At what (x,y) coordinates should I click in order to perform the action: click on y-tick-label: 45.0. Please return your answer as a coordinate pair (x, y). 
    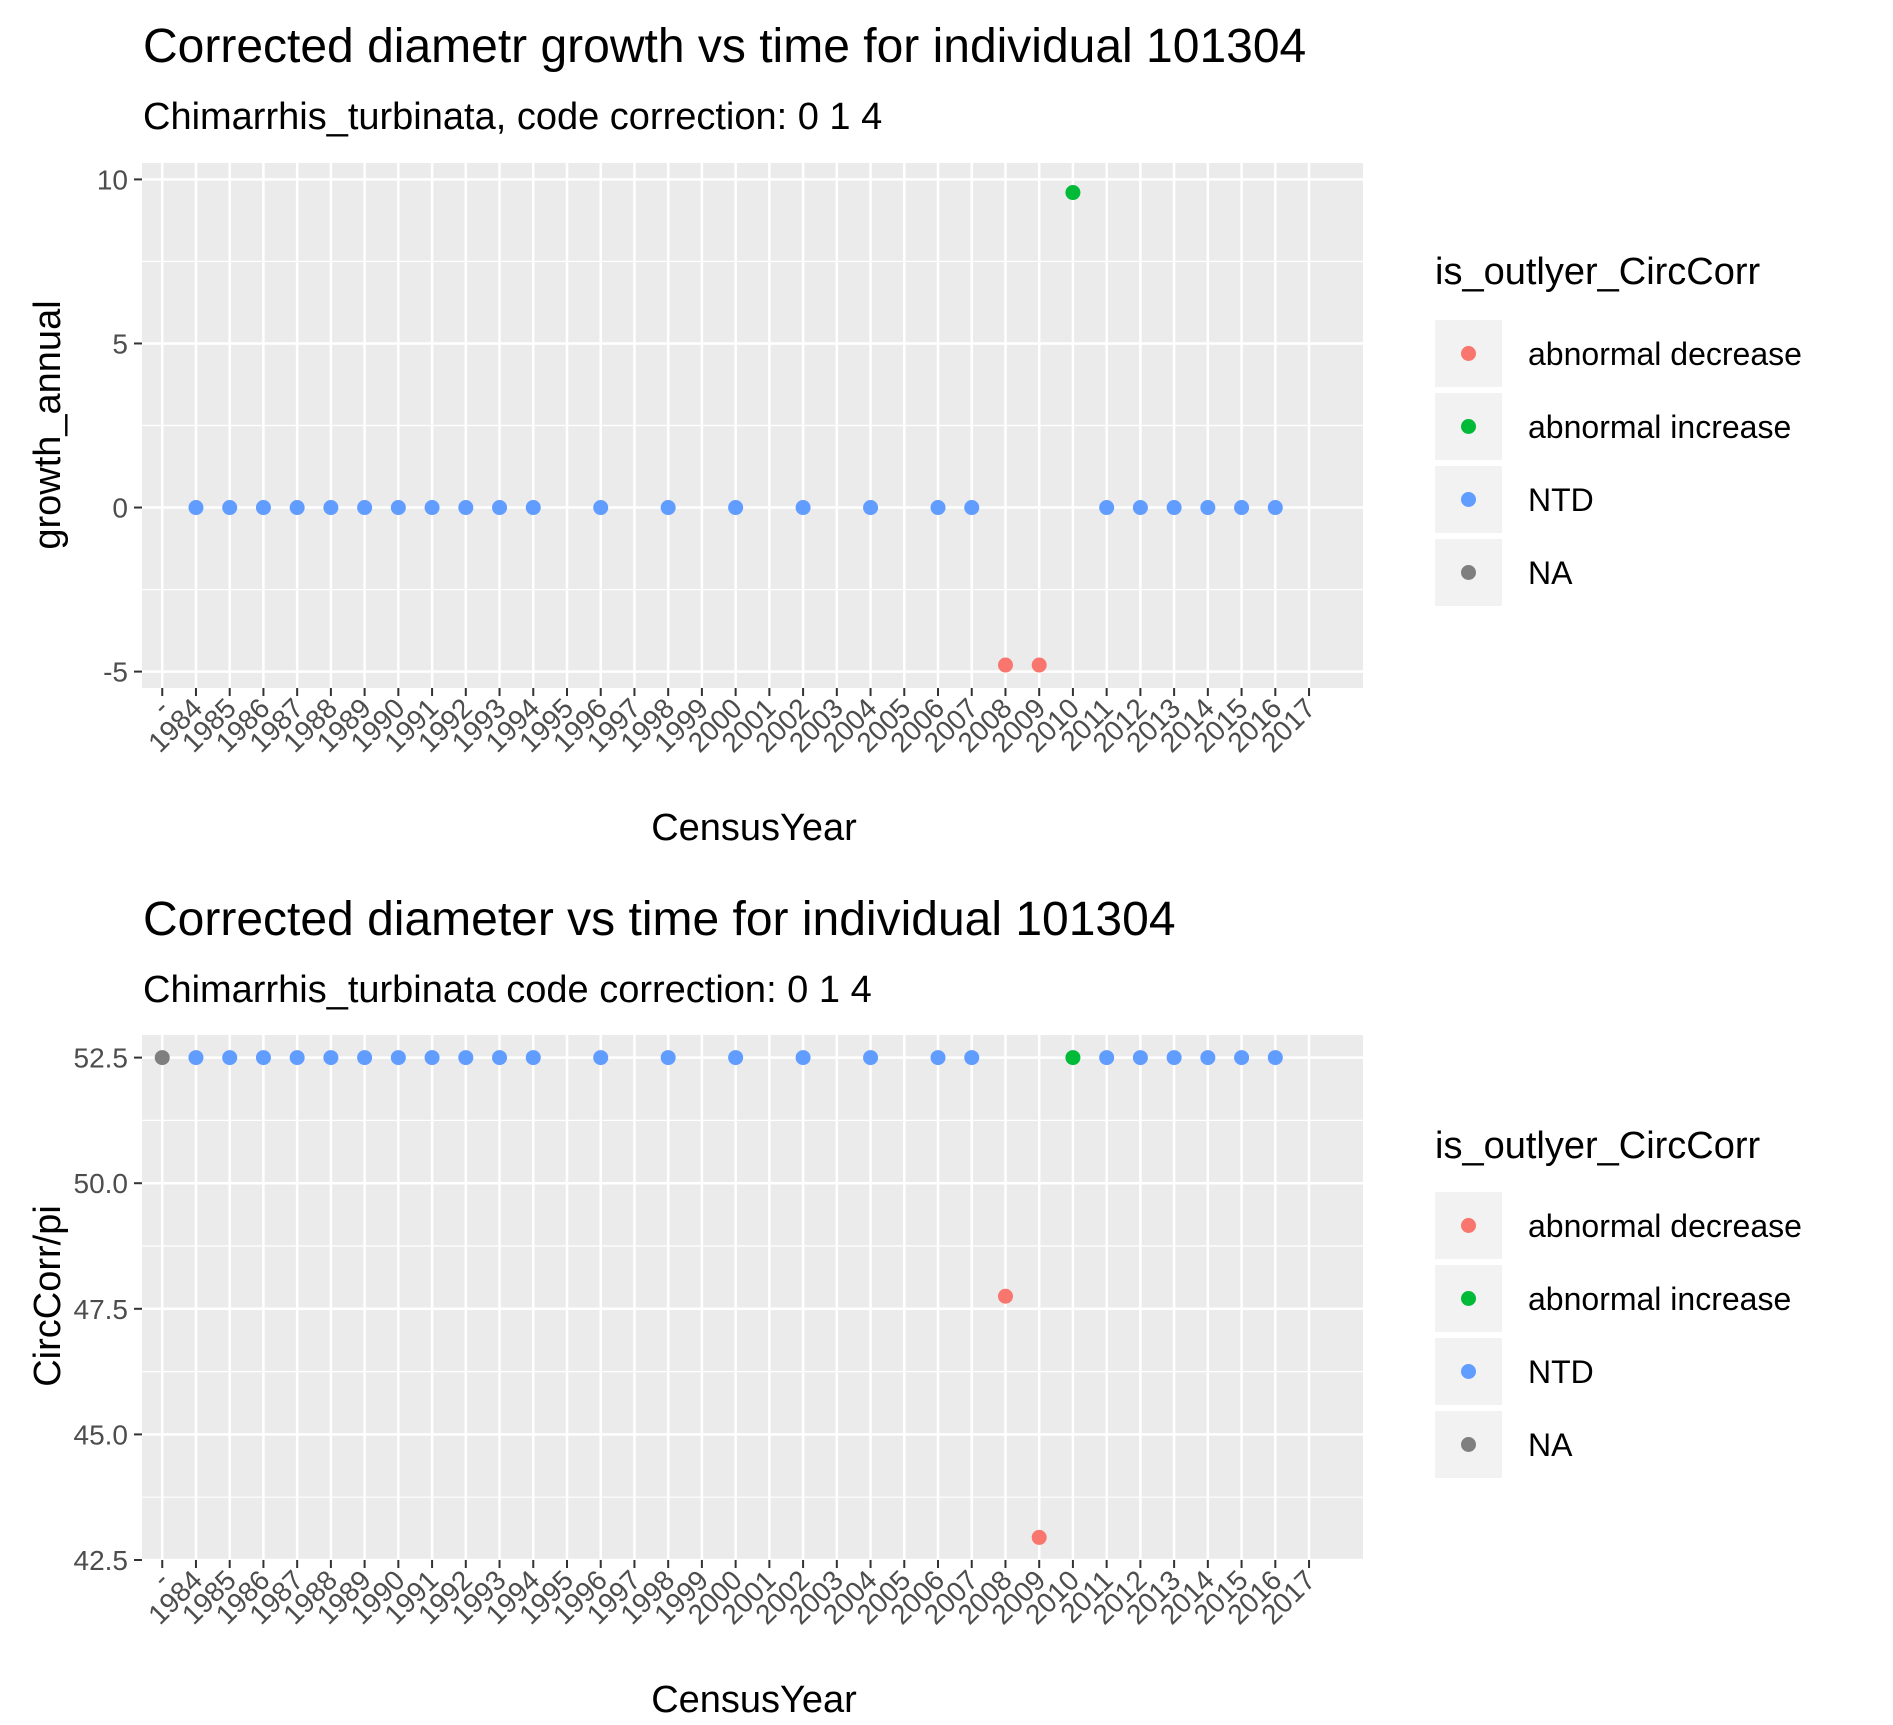
    Looking at the image, I should click on (101, 1434).